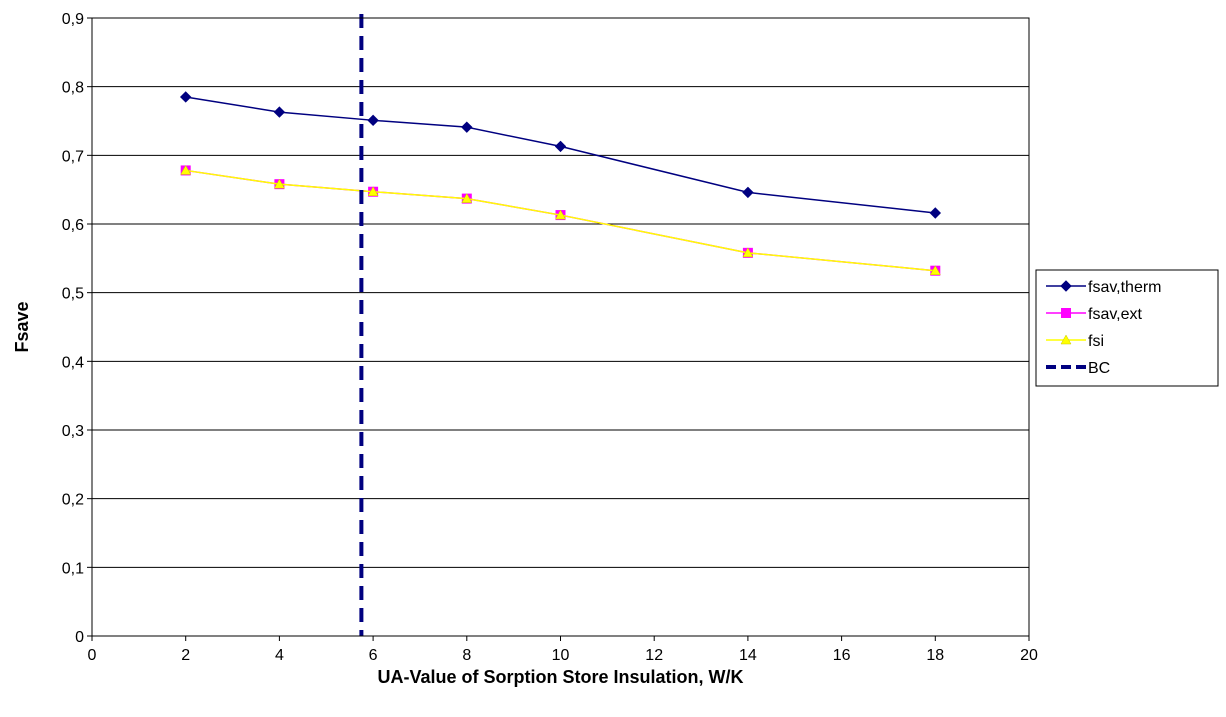  What do you see at coordinates (1099, 368) in the screenshot?
I see `legend-label: BC` at bounding box center [1099, 368].